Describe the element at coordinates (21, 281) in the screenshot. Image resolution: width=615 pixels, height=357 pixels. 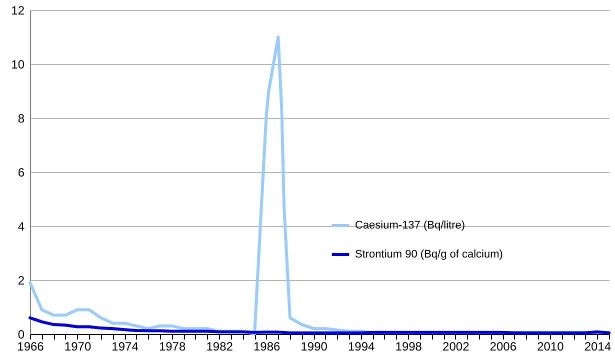
I see `y-tick-label: 2` at that location.